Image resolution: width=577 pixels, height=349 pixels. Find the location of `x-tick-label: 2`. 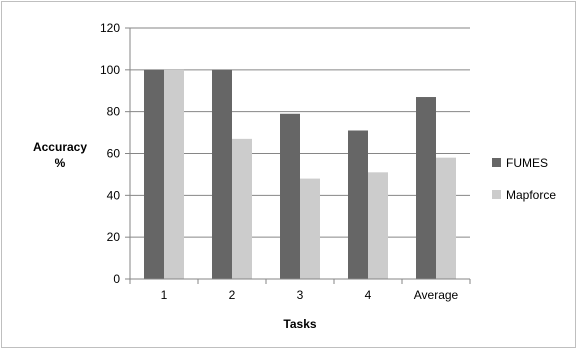

x-tick-label: 2 is located at coordinates (232, 295).